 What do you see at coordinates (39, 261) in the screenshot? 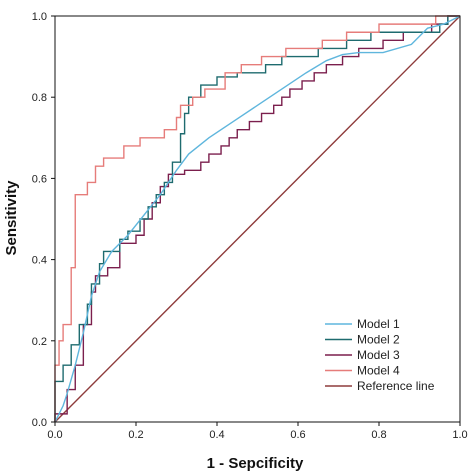
I see `y-tick-label: 0.4` at bounding box center [39, 261].